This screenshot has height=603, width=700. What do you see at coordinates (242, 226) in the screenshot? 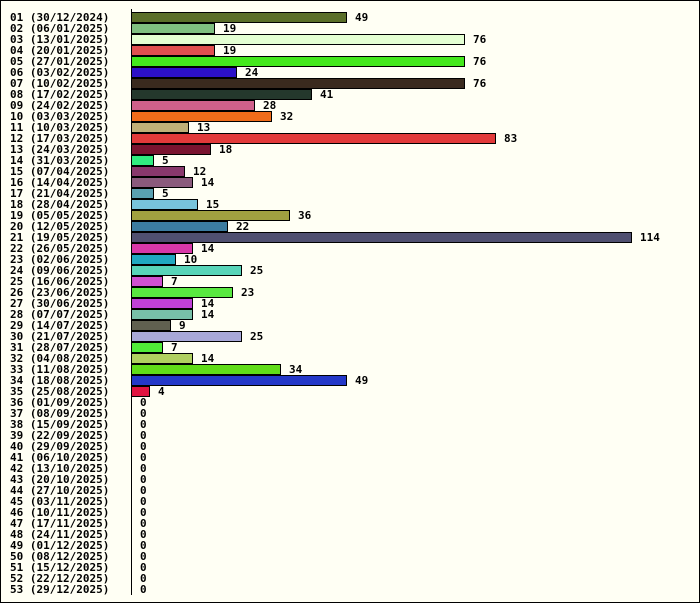
I see `value-label: 22` at bounding box center [242, 226].